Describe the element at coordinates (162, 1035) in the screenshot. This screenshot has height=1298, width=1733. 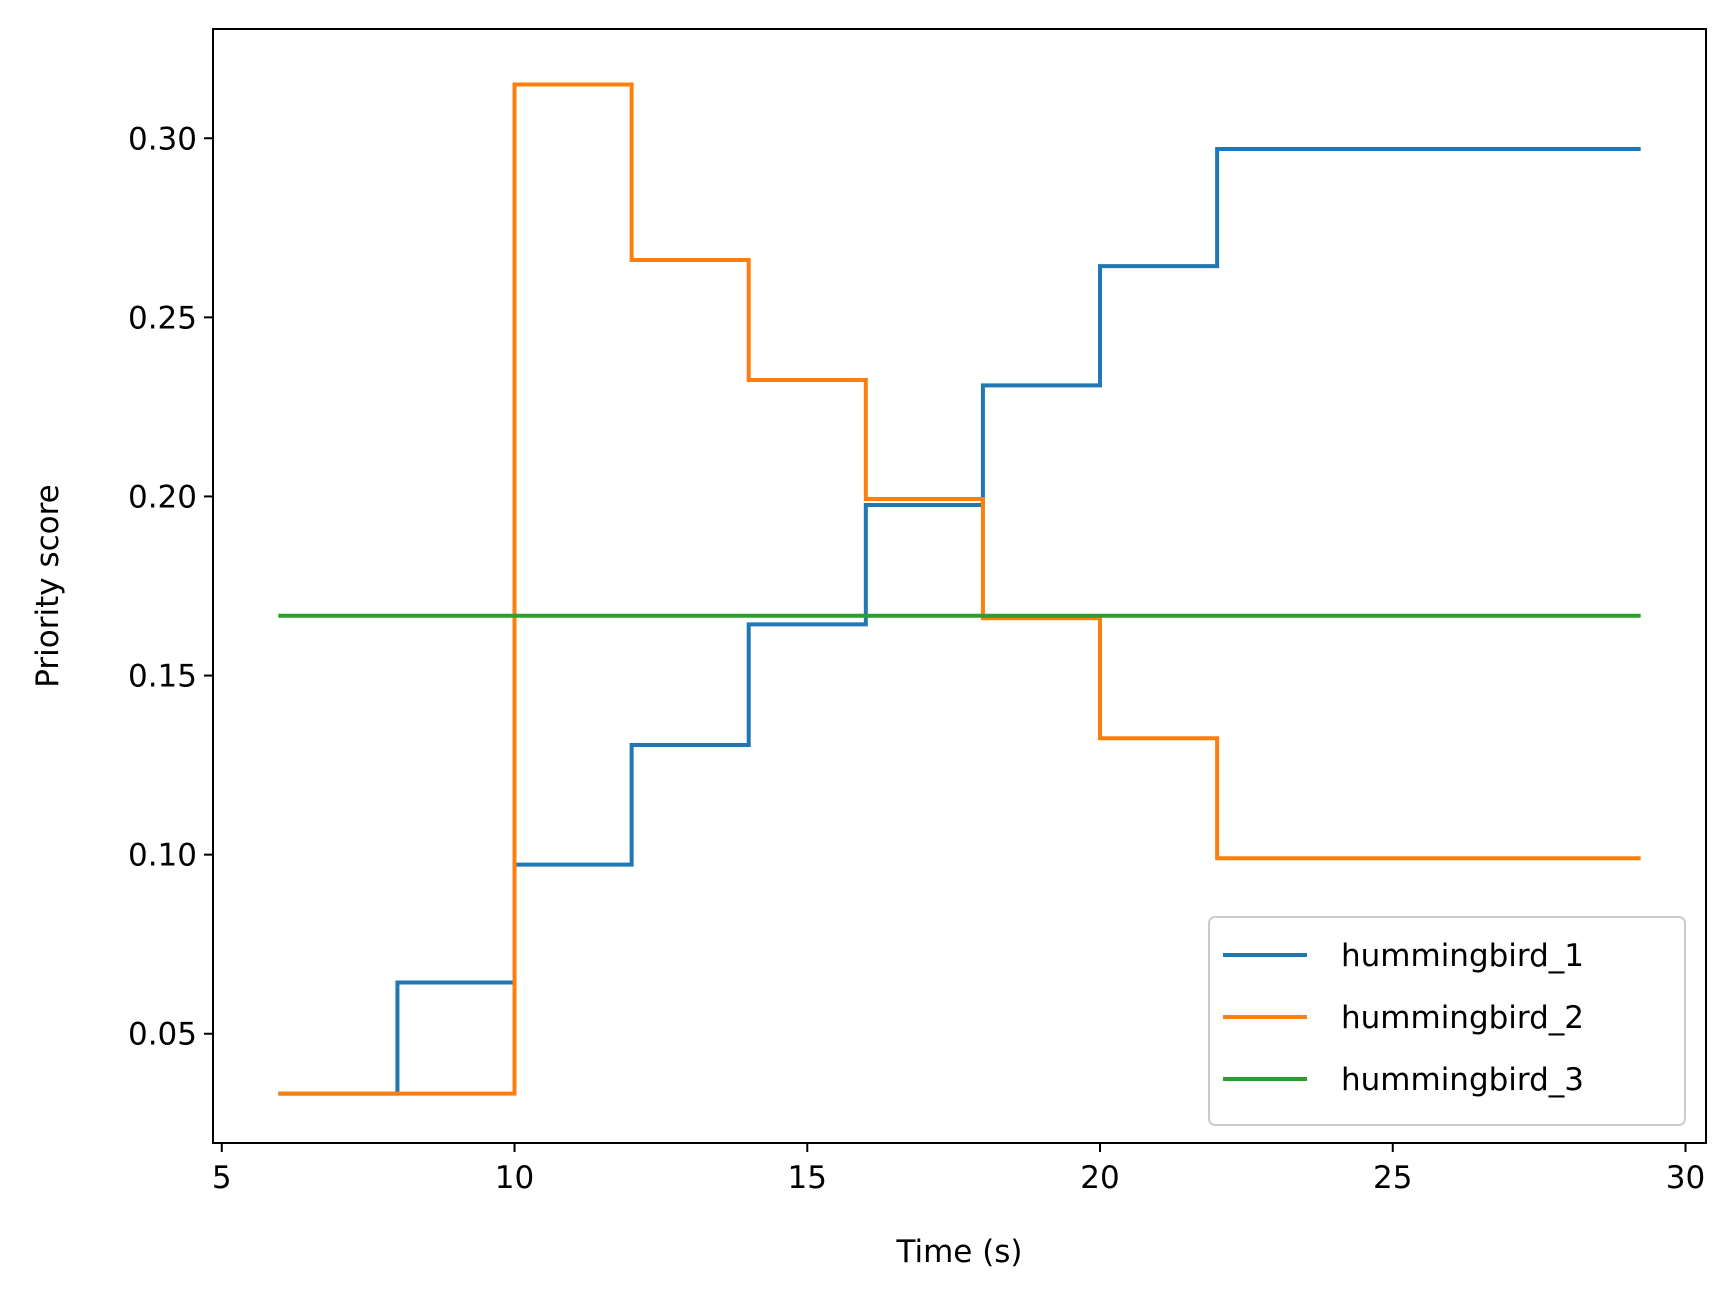
I see `y-tick-label: 0.05` at that location.